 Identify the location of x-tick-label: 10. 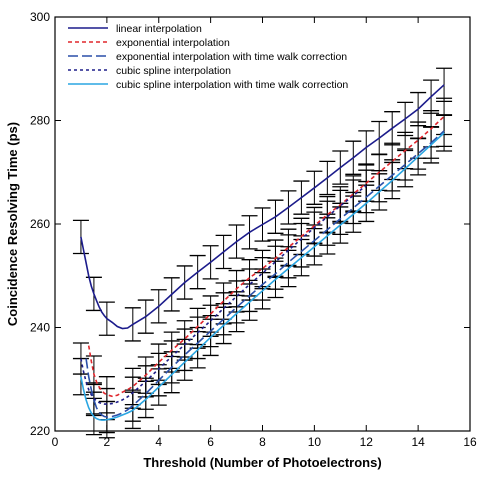
(315, 442).